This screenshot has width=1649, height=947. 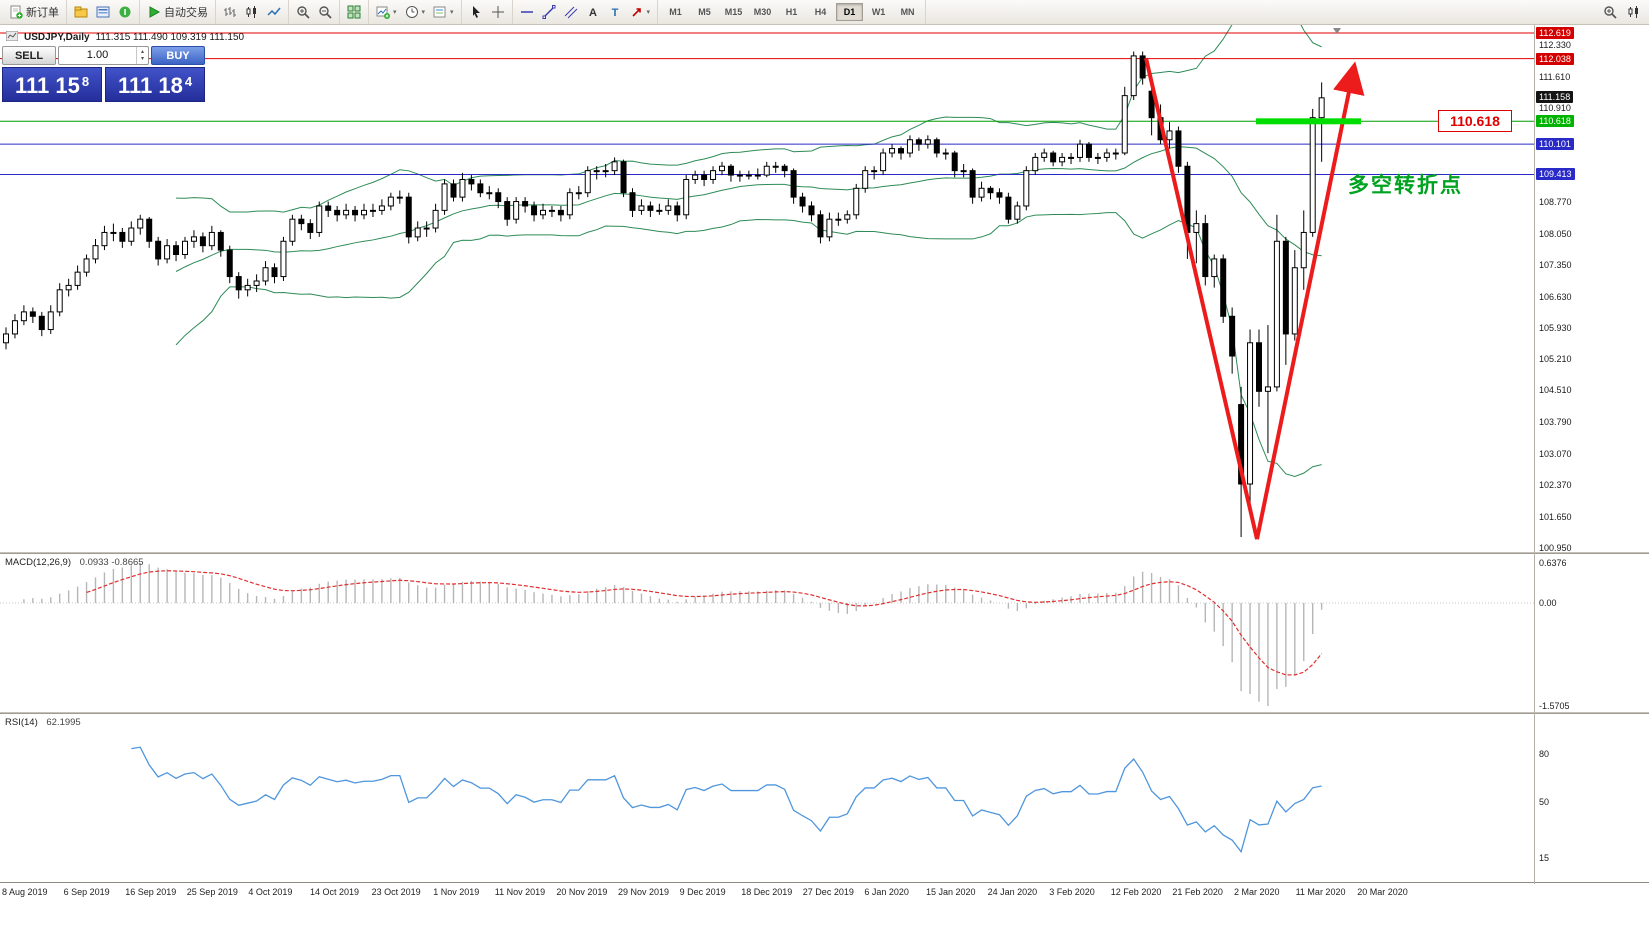 I want to click on text-icon: A, so click(x=593, y=12).